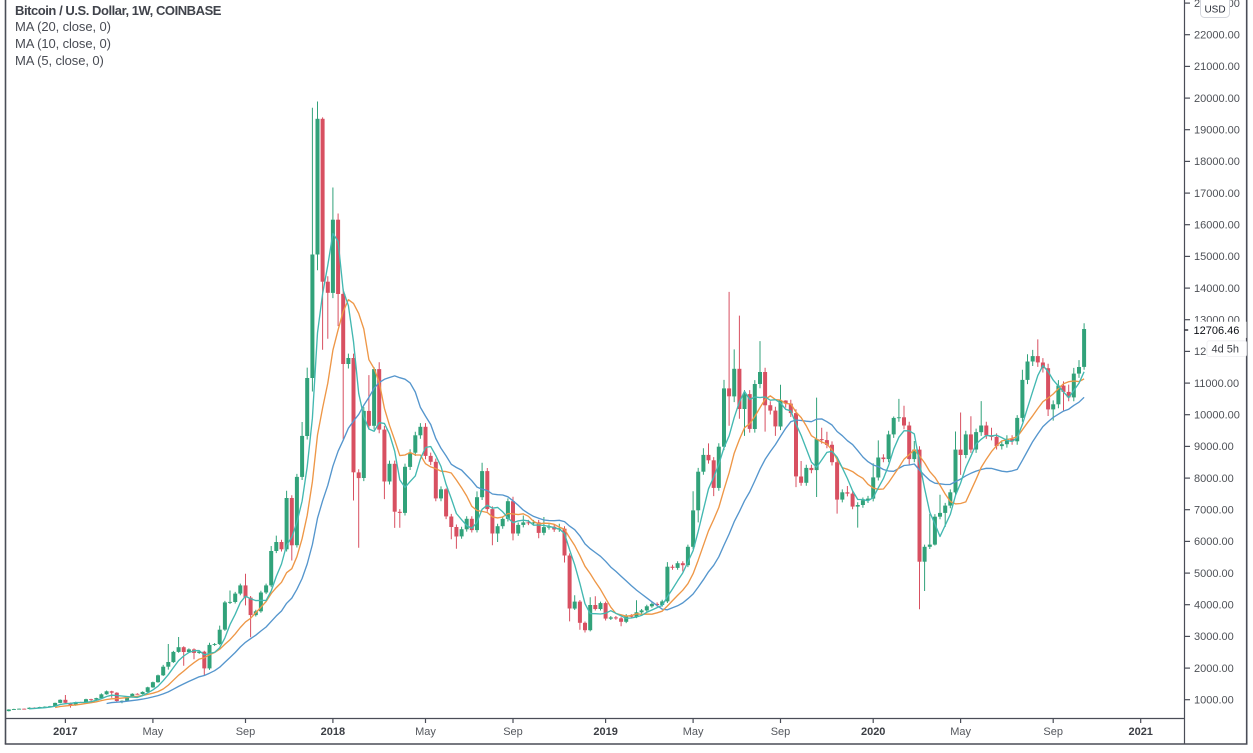  What do you see at coordinates (59, 60) in the screenshot?
I see `svg-text: MA (5, close, 0)` at bounding box center [59, 60].